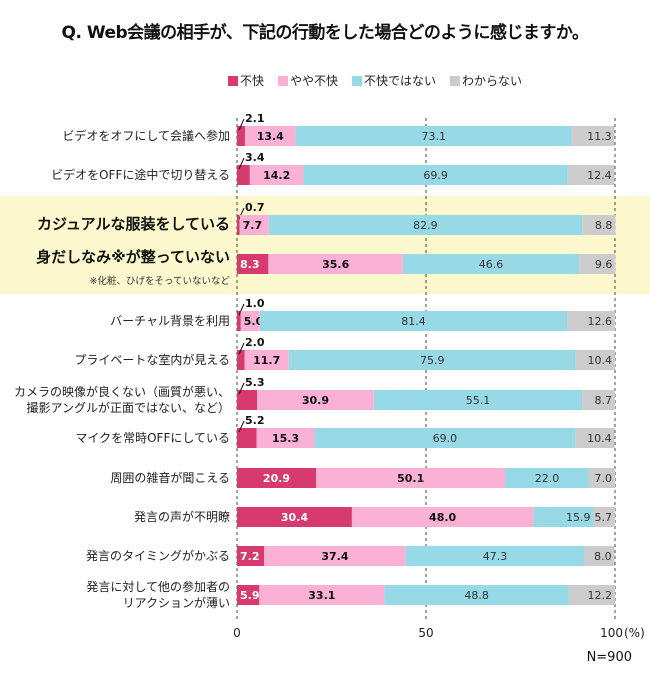 Image resolution: width=650 pixels, height=680 pixels. I want to click on data-label: 13.4, so click(270, 136).